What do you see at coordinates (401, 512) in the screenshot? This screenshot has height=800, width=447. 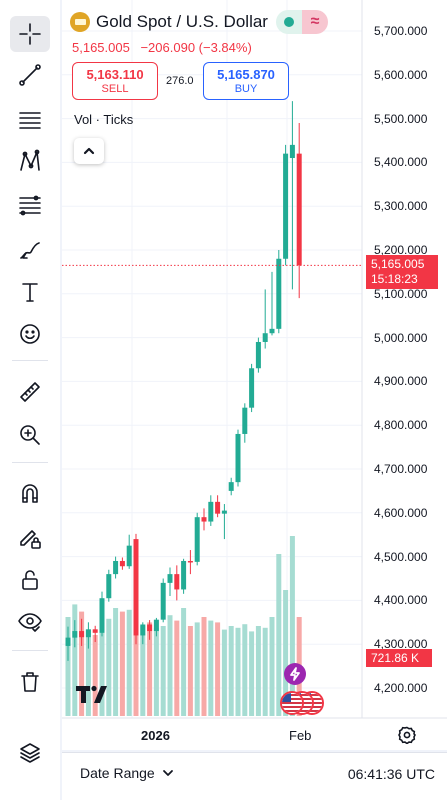 I see `price-axis-label: 4,600.000` at bounding box center [401, 512].